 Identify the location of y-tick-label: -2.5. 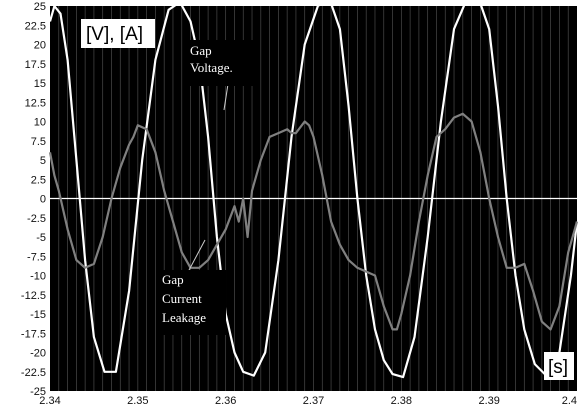
(36, 219).